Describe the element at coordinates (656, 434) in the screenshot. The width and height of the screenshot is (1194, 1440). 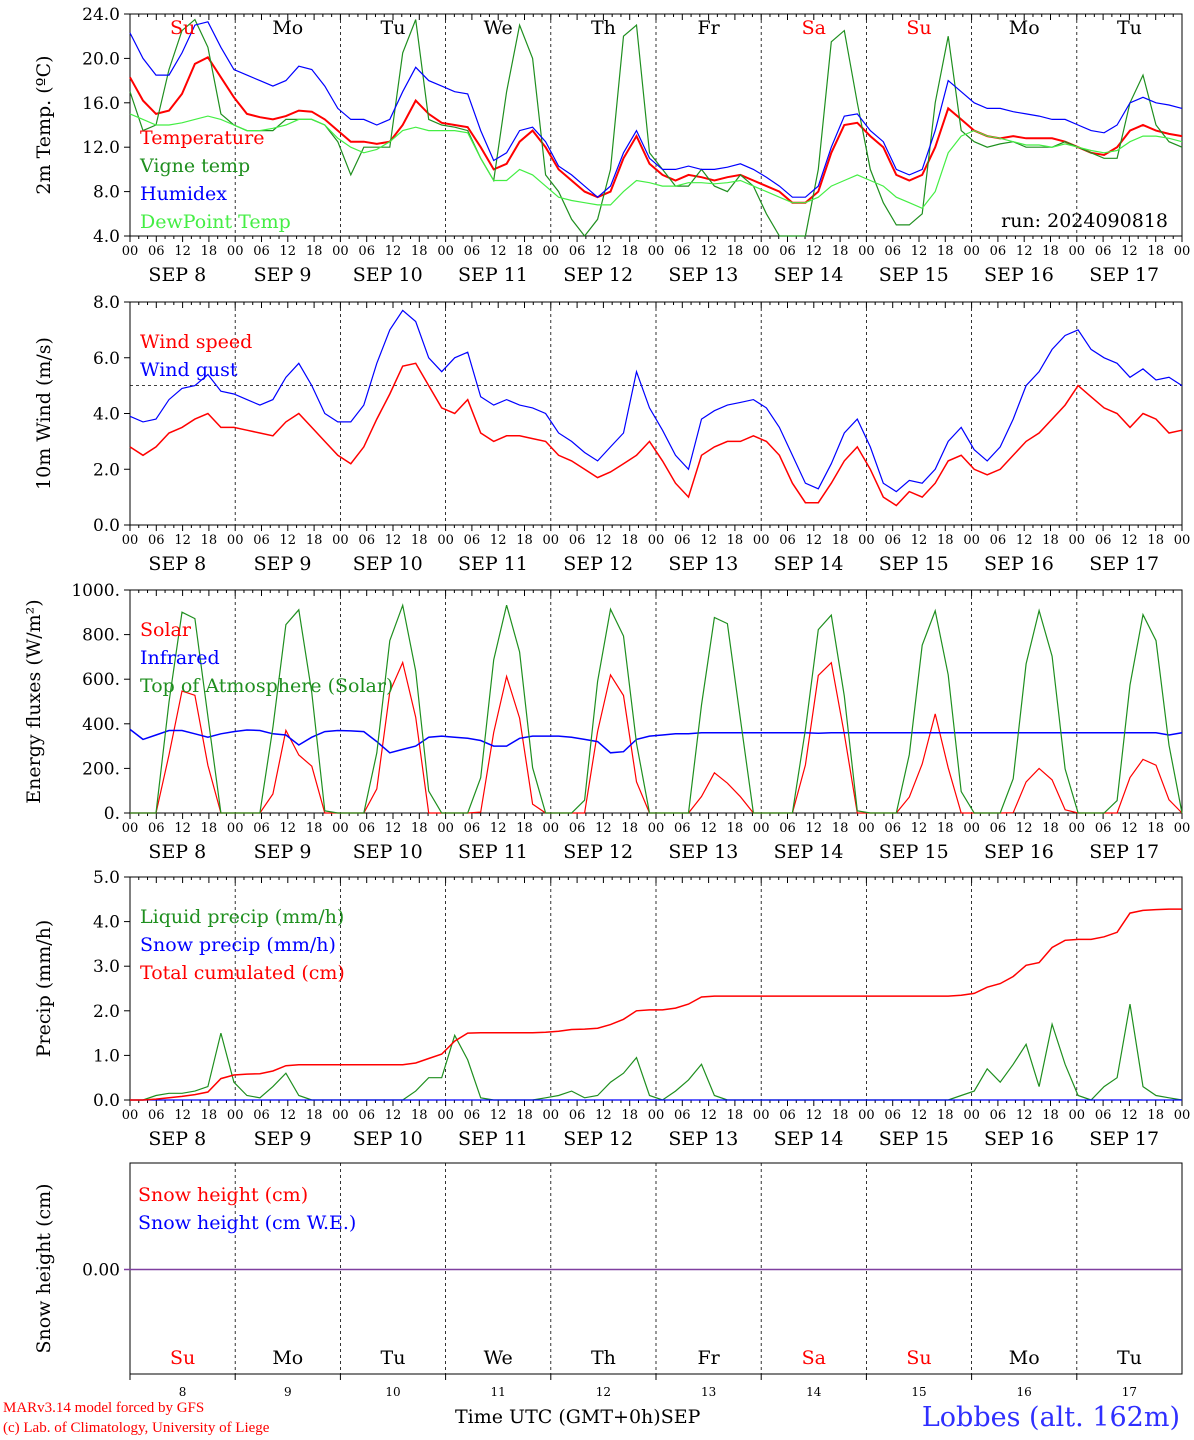
I see `series-wind-speed` at that location.